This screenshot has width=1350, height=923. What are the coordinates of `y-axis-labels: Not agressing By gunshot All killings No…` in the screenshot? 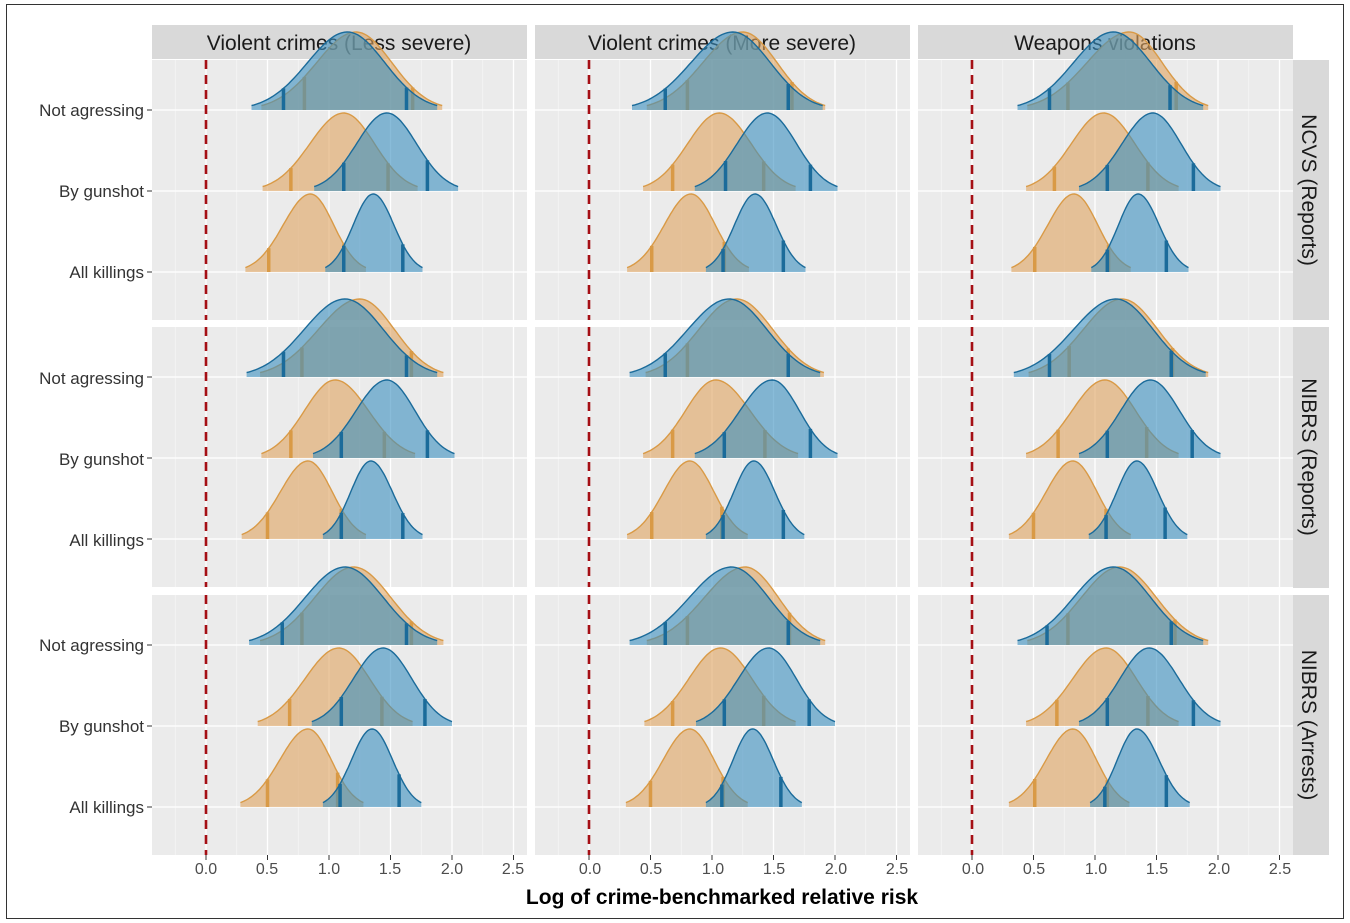 It's located at (91, 459).